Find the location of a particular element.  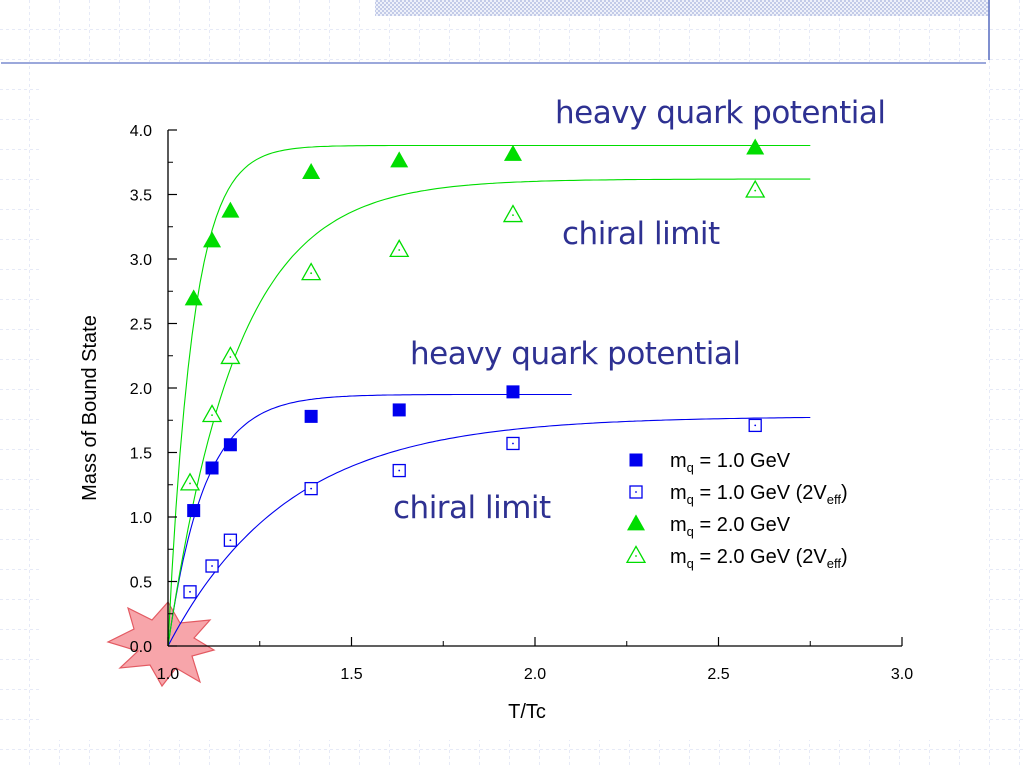

point-series1-3-dot is located at coordinates (311, 488).